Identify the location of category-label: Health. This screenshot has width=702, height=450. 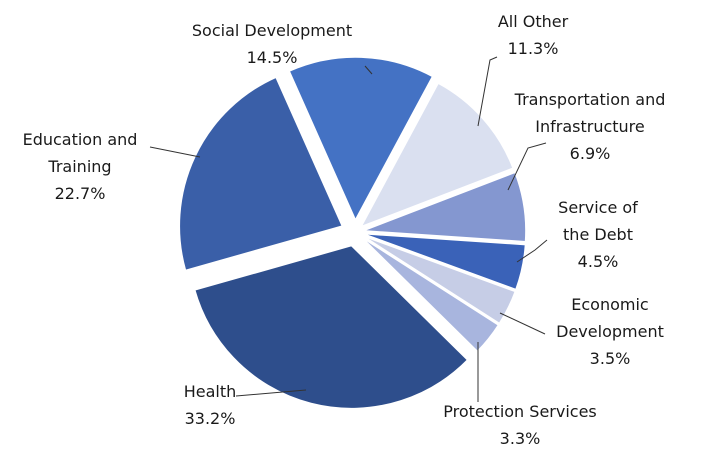
(210, 391).